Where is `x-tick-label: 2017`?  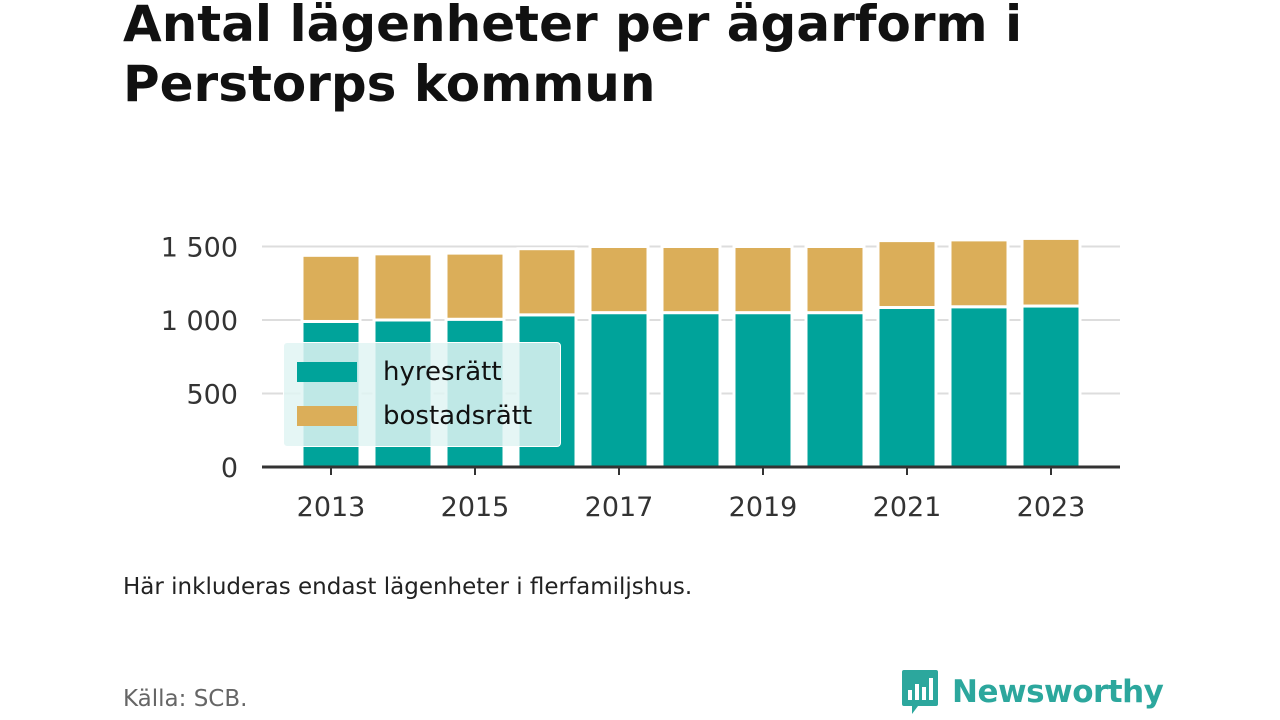 x-tick-label: 2017 is located at coordinates (619, 507).